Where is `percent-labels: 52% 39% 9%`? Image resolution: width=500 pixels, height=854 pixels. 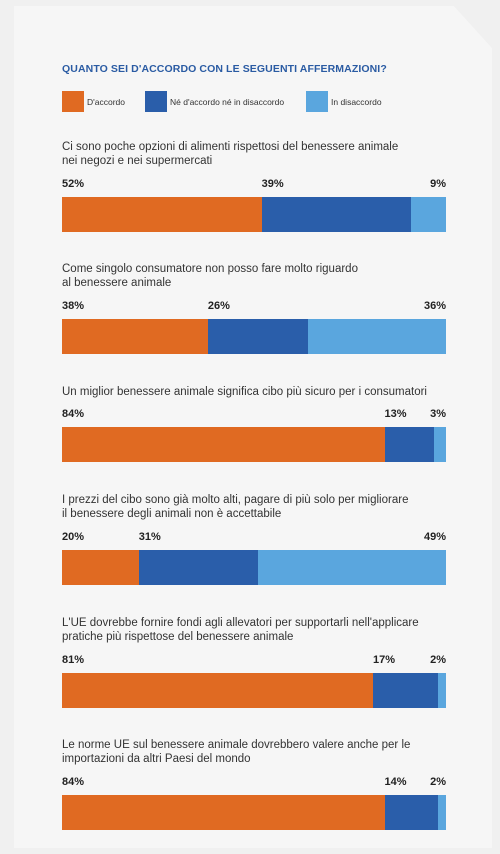
percent-labels: 52% 39% 9% is located at coordinates (254, 185).